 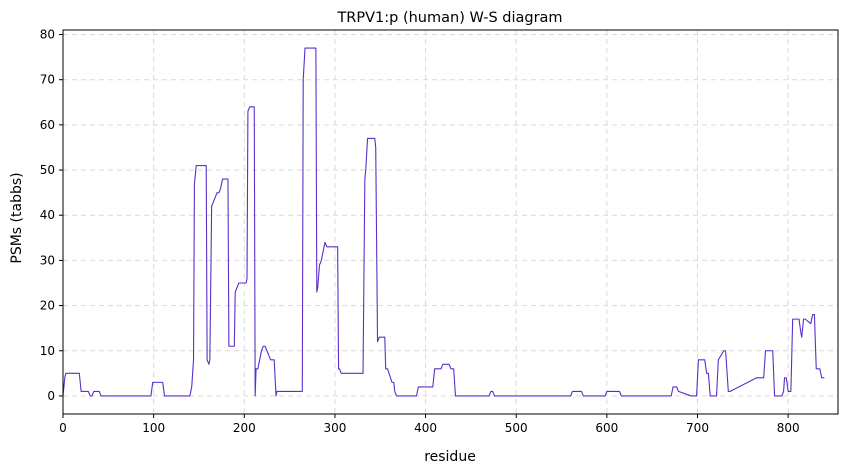 I want to click on y-tick-label: 30, so click(x=47, y=260).